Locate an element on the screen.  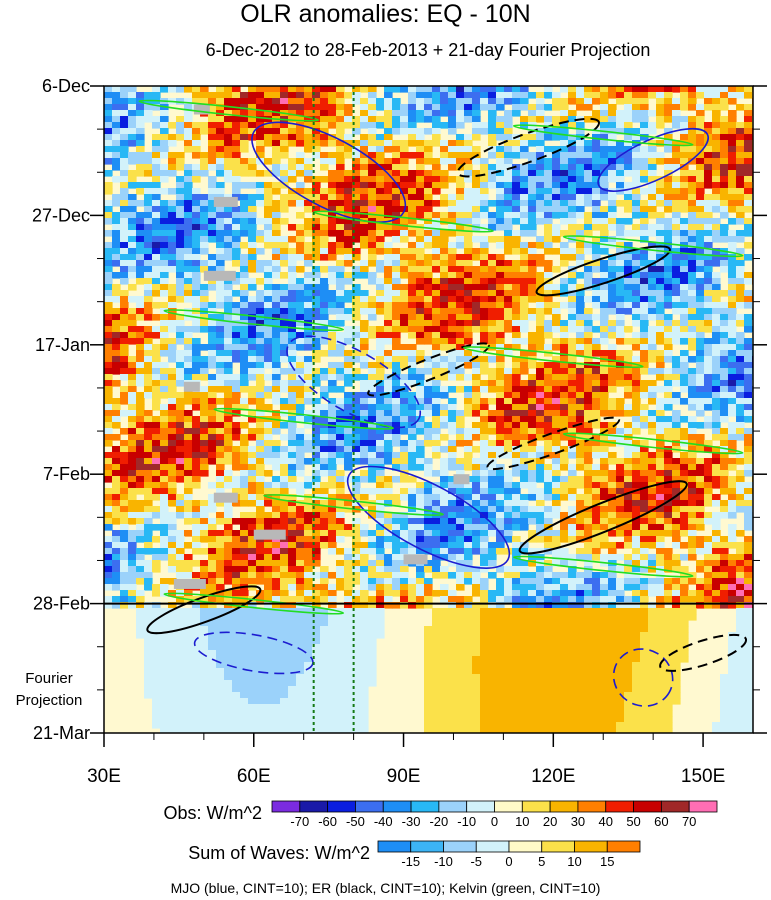
chart-title: OLR anomalies: EQ - 10N is located at coordinates (385, 14).